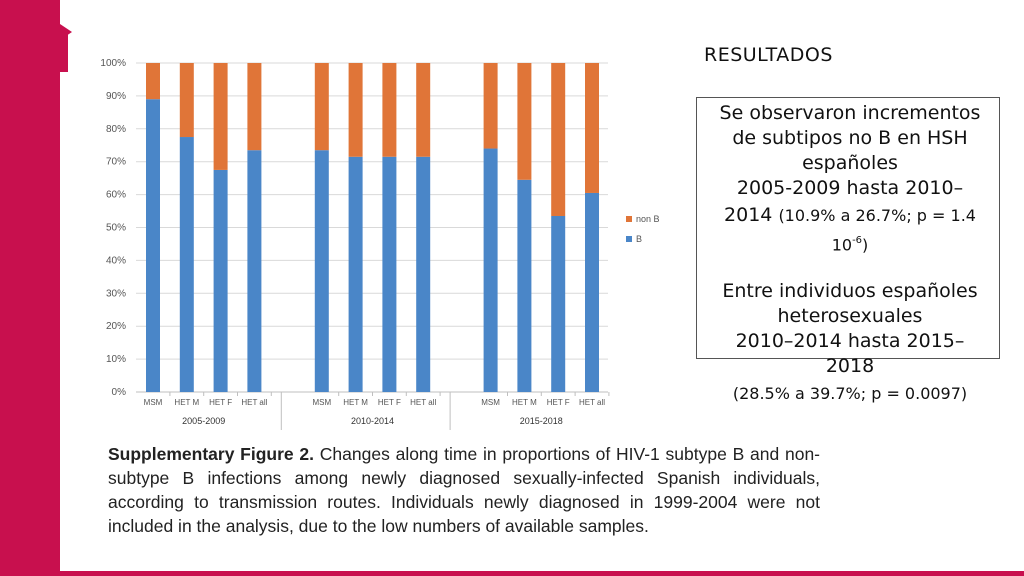 This screenshot has height=576, width=1024. What do you see at coordinates (648, 219) in the screenshot?
I see `legend-label: non B` at bounding box center [648, 219].